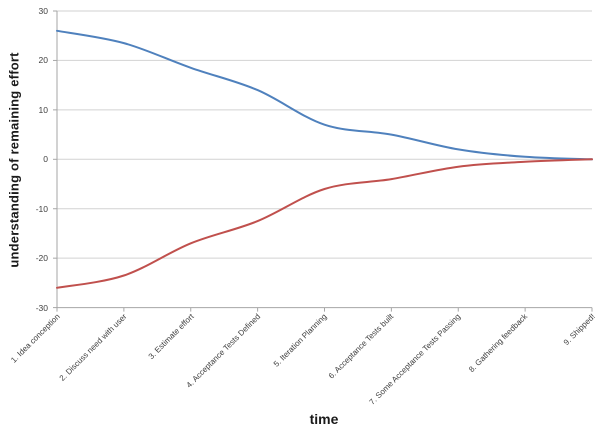  Describe the element at coordinates (43, 11) in the screenshot. I see `y-tick-label: 30` at that location.